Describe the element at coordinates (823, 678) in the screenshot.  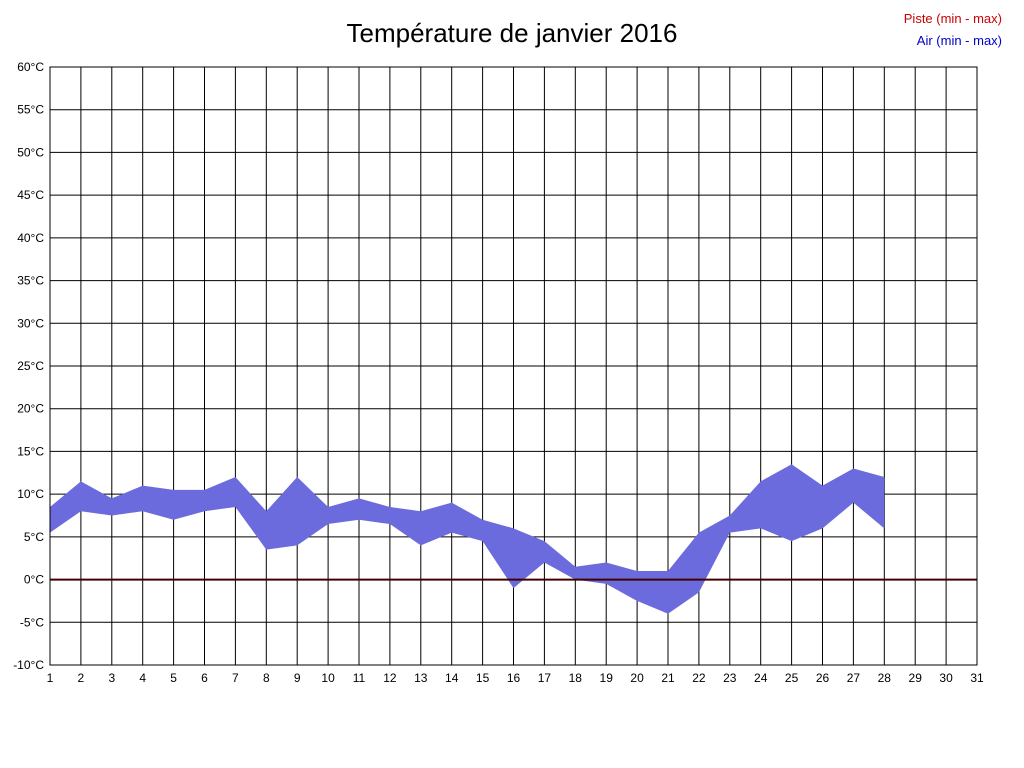
I see `x-tick-label: 26` at that location.